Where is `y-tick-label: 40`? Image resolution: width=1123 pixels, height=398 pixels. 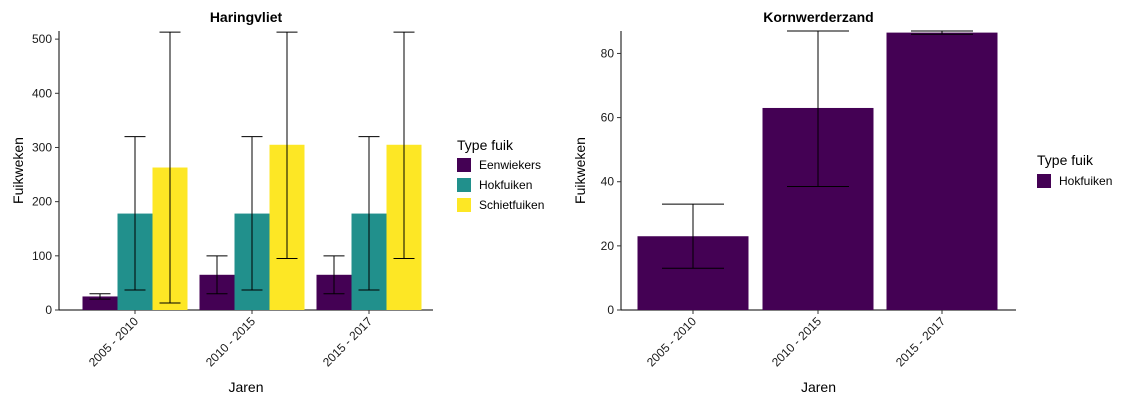
y-tick-label: 40 is located at coordinates (608, 182).